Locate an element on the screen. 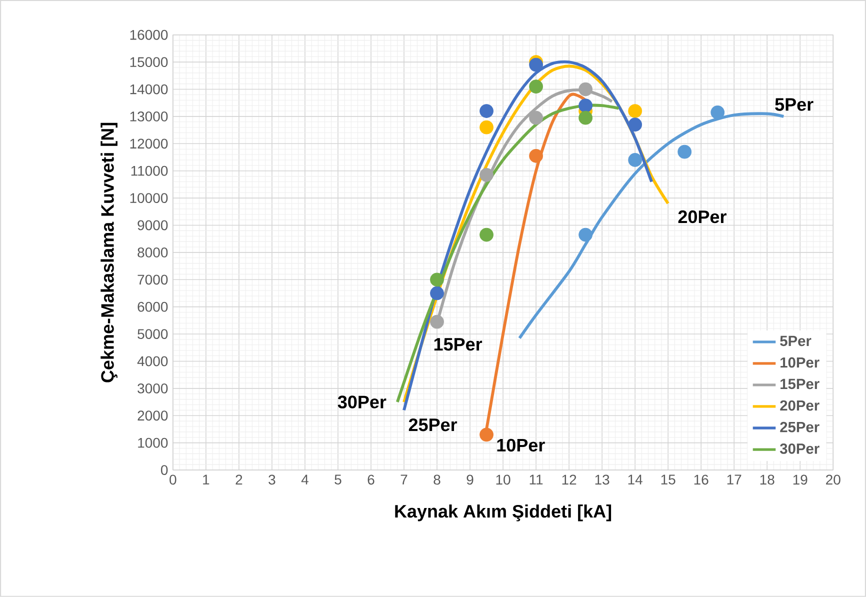 The height and width of the screenshot is (597, 866). y-tick-label: 13000 is located at coordinates (149, 117).